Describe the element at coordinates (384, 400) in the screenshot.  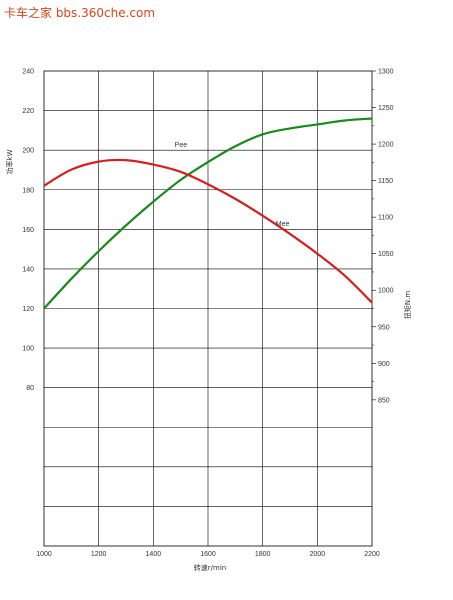
I see `y-right-tick-label: 850` at that location.